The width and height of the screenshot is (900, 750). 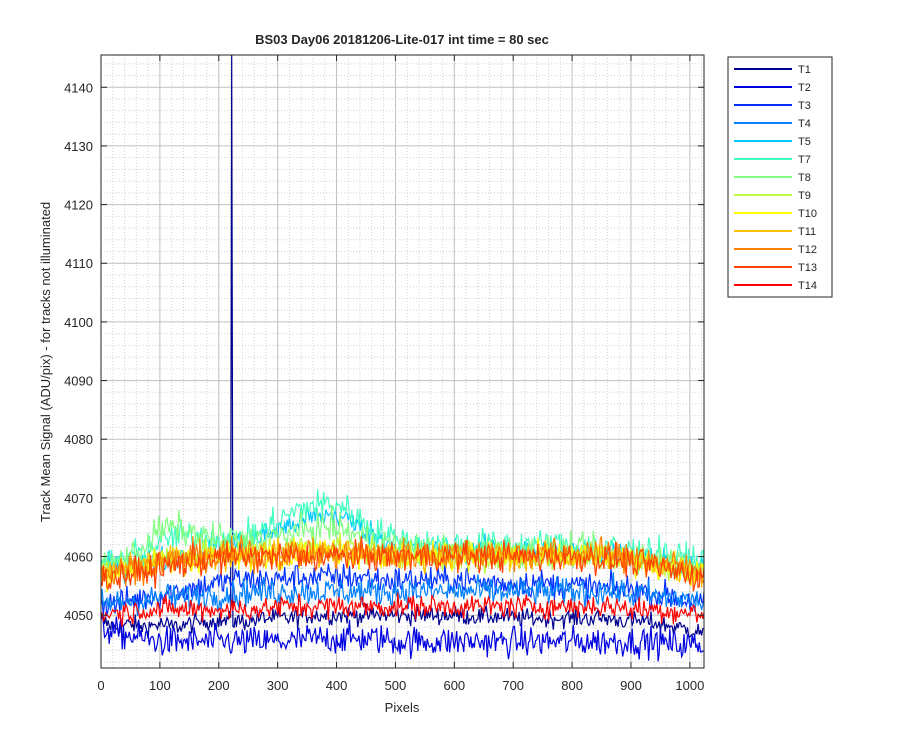 I want to click on legend-label-T1: T1, so click(x=804, y=70).